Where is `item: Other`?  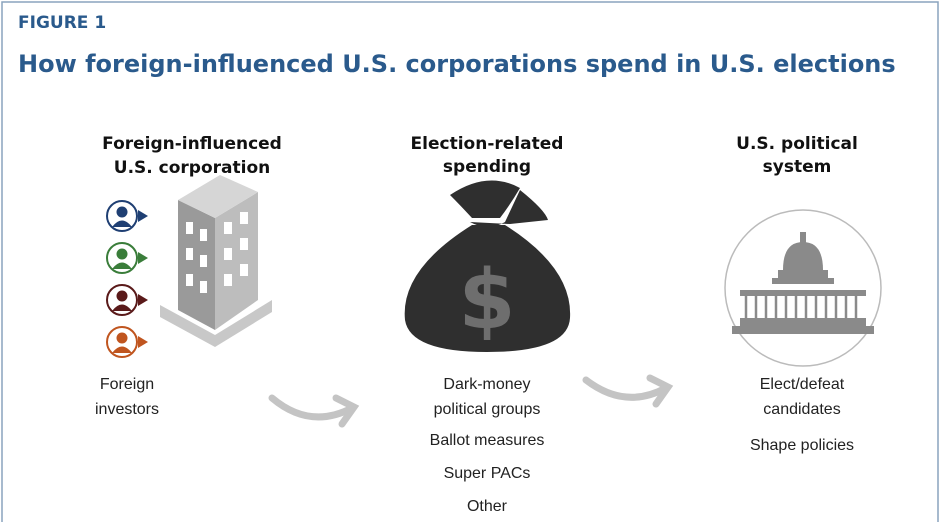 item: Other is located at coordinates (487, 506).